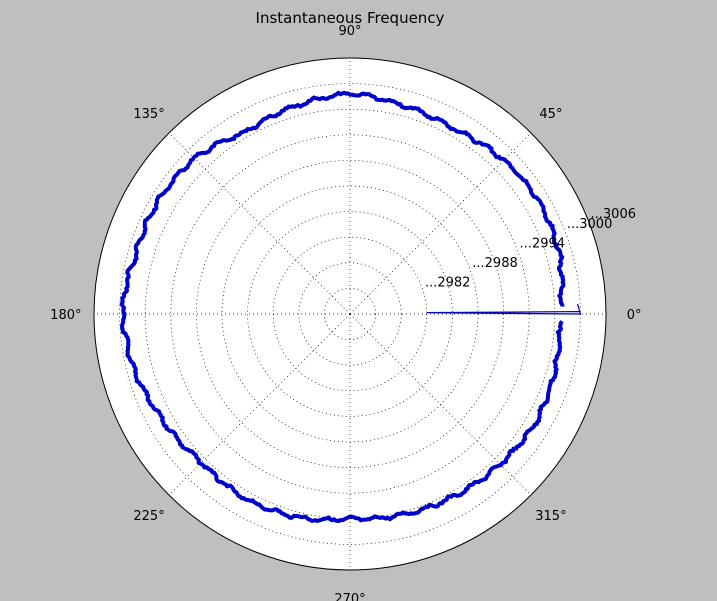  Describe the element at coordinates (349, 596) in the screenshot. I see `theta-tick-label: 270°` at that location.